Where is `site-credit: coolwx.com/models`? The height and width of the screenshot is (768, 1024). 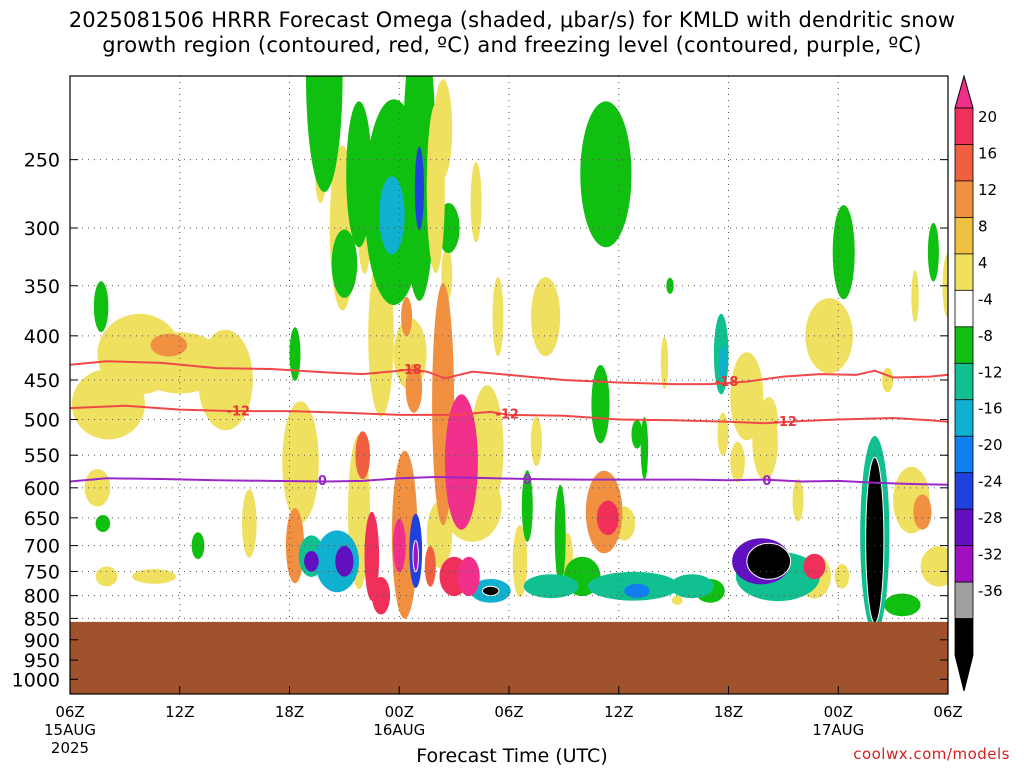 site-credit: coolwx.com/models is located at coordinates (931, 754).